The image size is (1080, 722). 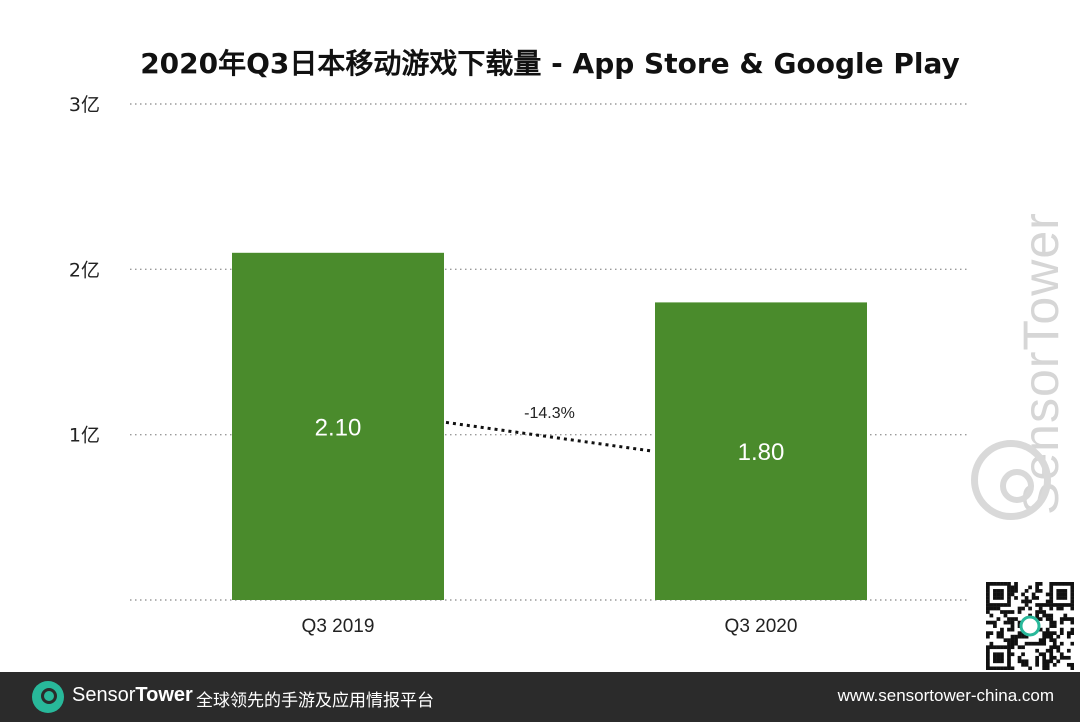 I want to click on footer-brand: SensorTower, so click(x=132, y=695).